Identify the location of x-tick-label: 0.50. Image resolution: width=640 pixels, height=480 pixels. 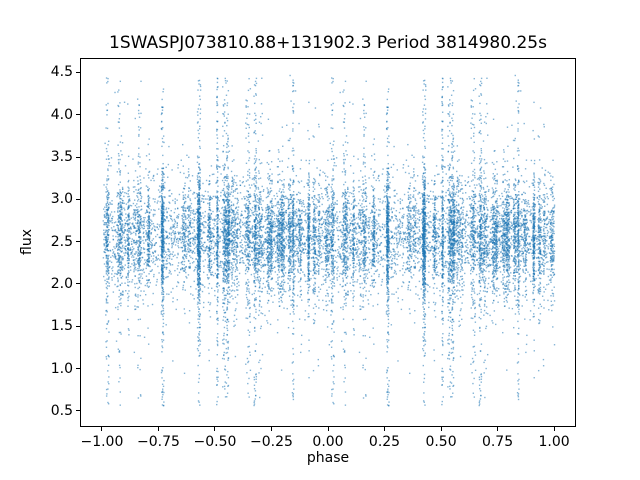
(441, 442).